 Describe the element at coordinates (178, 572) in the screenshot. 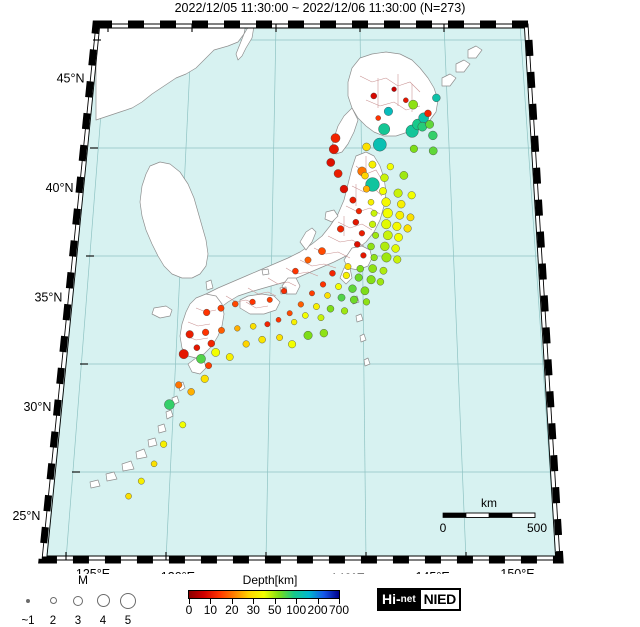

I see `longitude-label: 130°E` at that location.